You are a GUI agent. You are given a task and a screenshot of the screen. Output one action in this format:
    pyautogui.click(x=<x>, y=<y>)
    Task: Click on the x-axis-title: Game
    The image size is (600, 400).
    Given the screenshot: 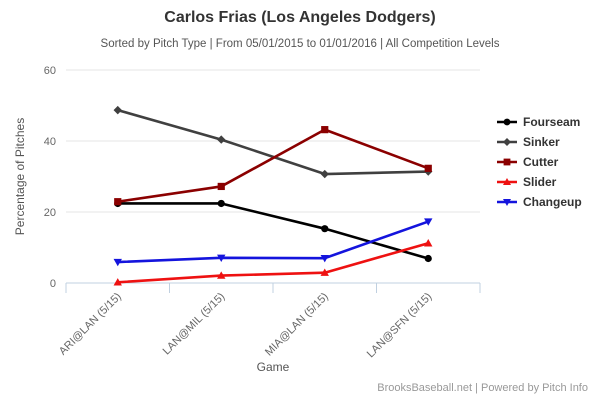 What is the action you would take?
    pyautogui.click(x=273, y=367)
    